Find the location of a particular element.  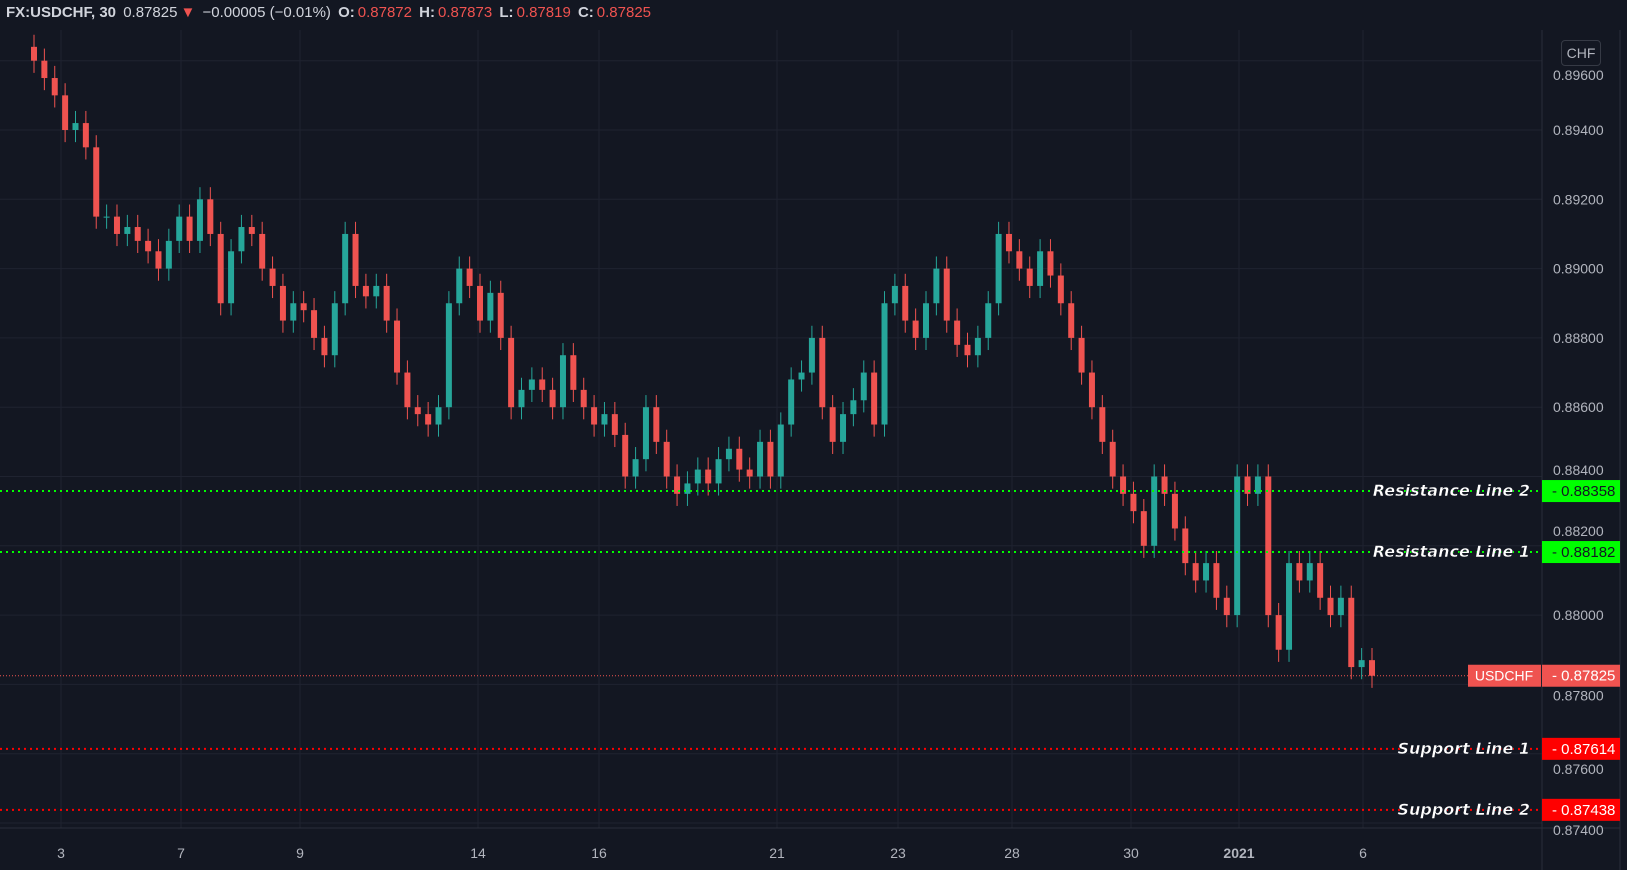

support-line-label: Support Line 1 is located at coordinates (1463, 748).